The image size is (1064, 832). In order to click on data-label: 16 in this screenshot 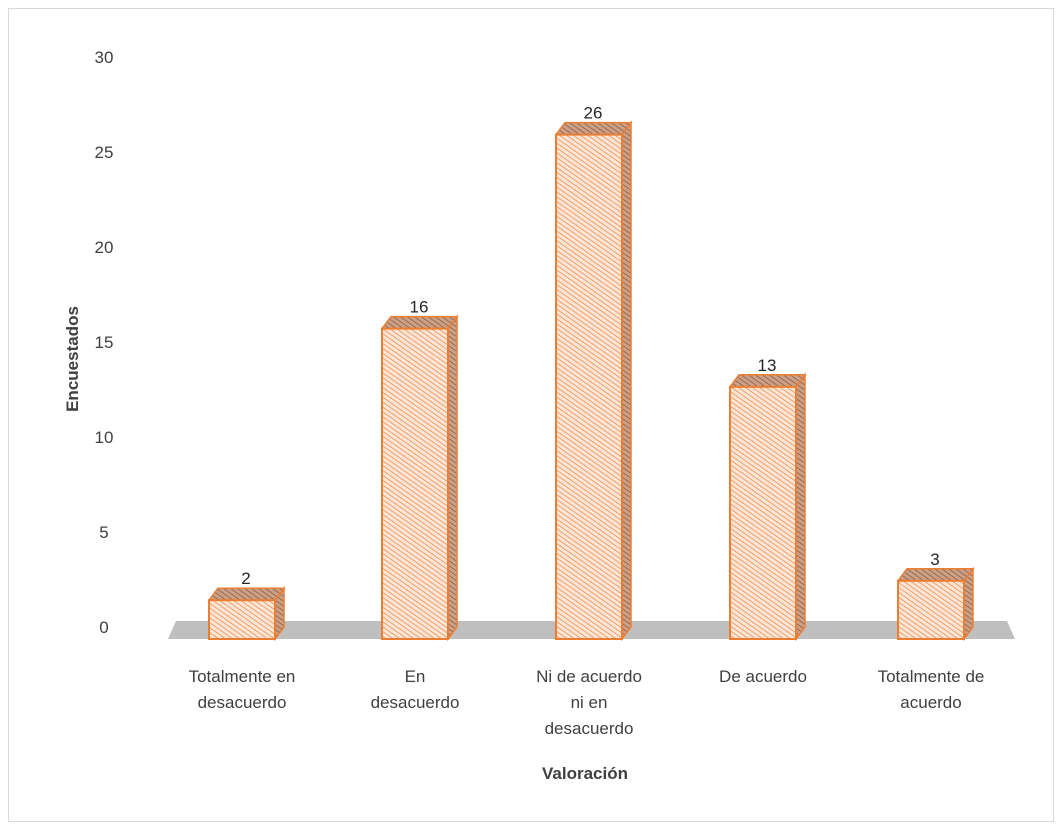, I will do `click(419, 307)`.